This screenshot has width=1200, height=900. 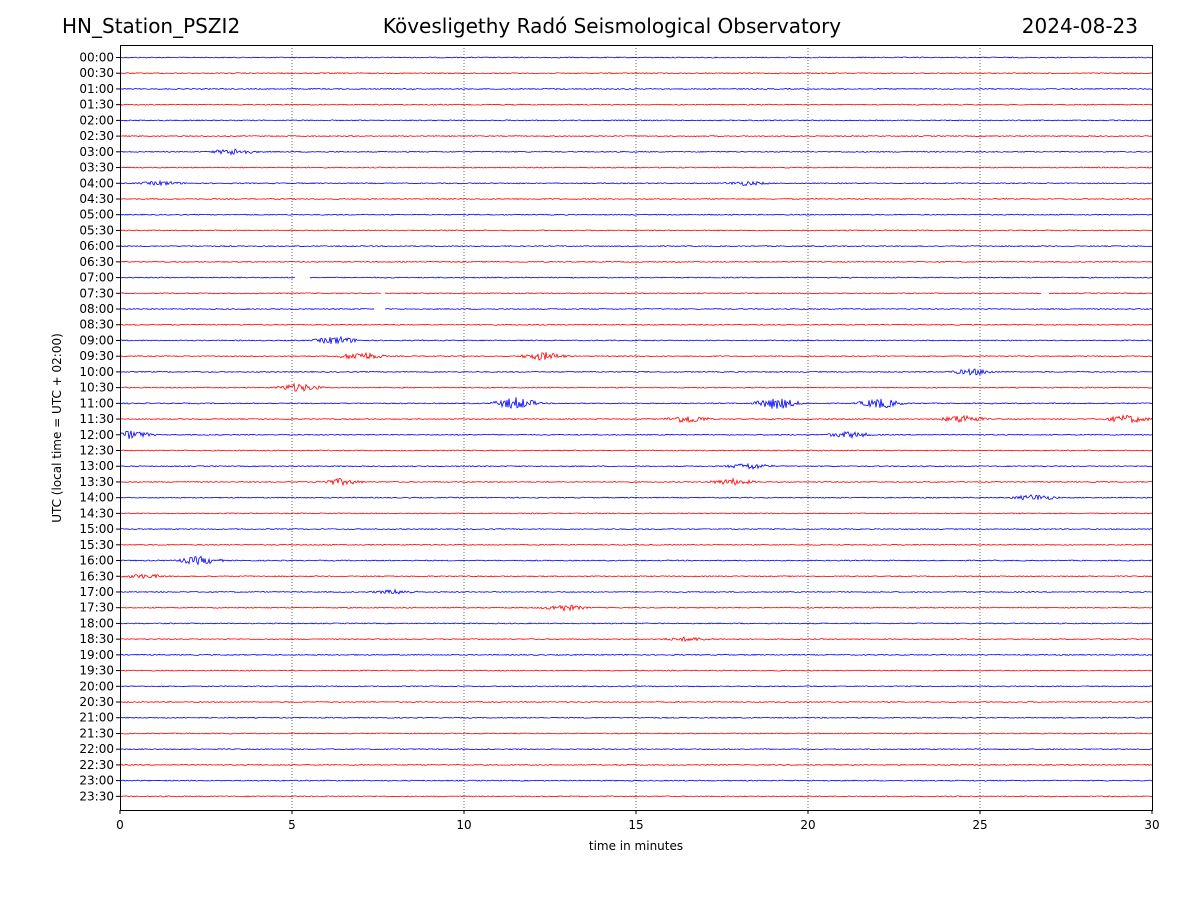 What do you see at coordinates (292, 825) in the screenshot?
I see `x-tick-label: 5` at bounding box center [292, 825].